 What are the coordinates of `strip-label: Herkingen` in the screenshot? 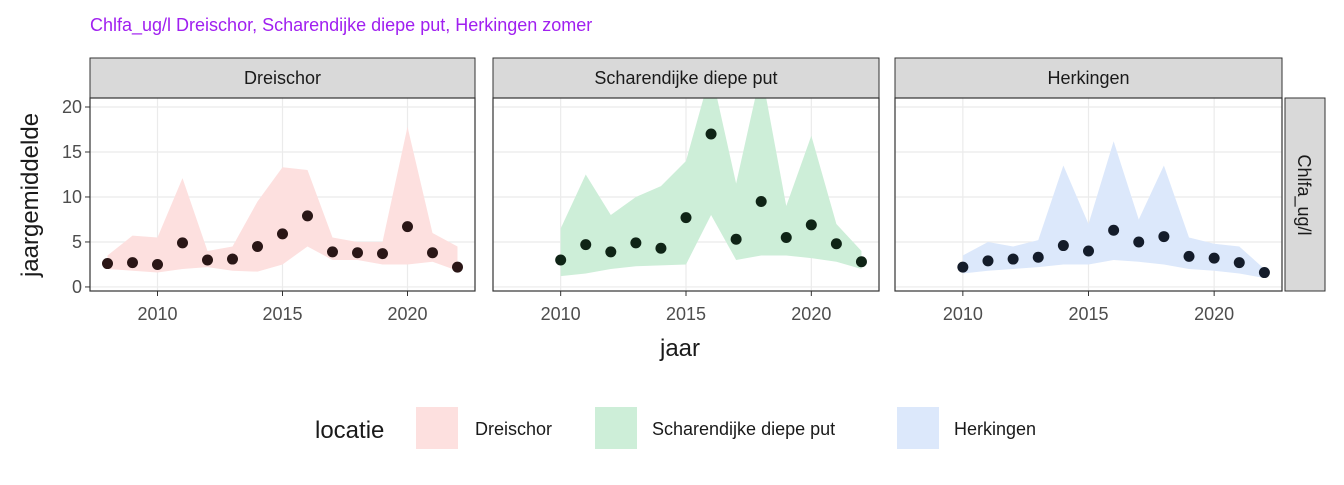 It's located at (1088, 78).